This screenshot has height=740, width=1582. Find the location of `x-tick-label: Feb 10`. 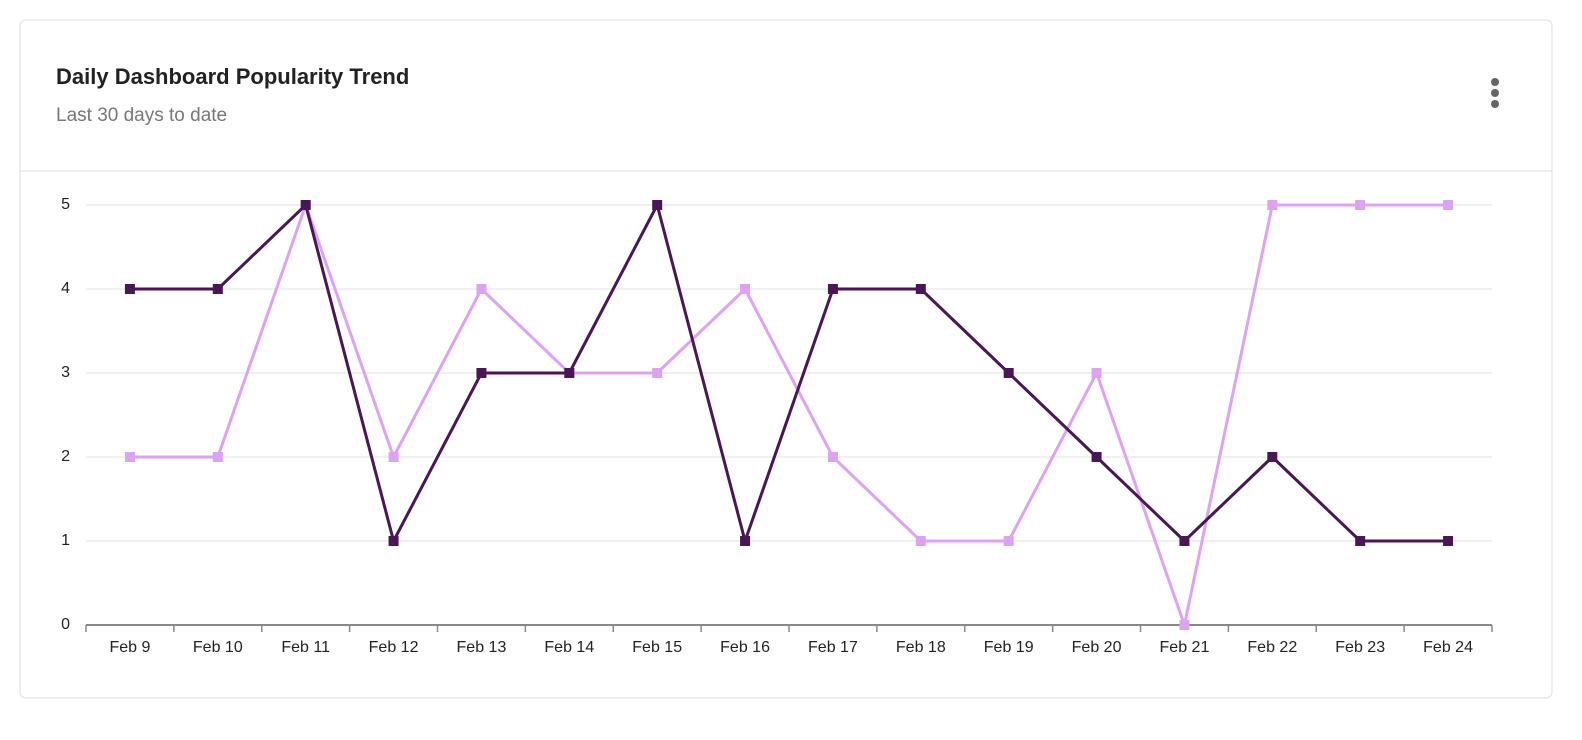

x-tick-label: Feb 10 is located at coordinates (218, 647).